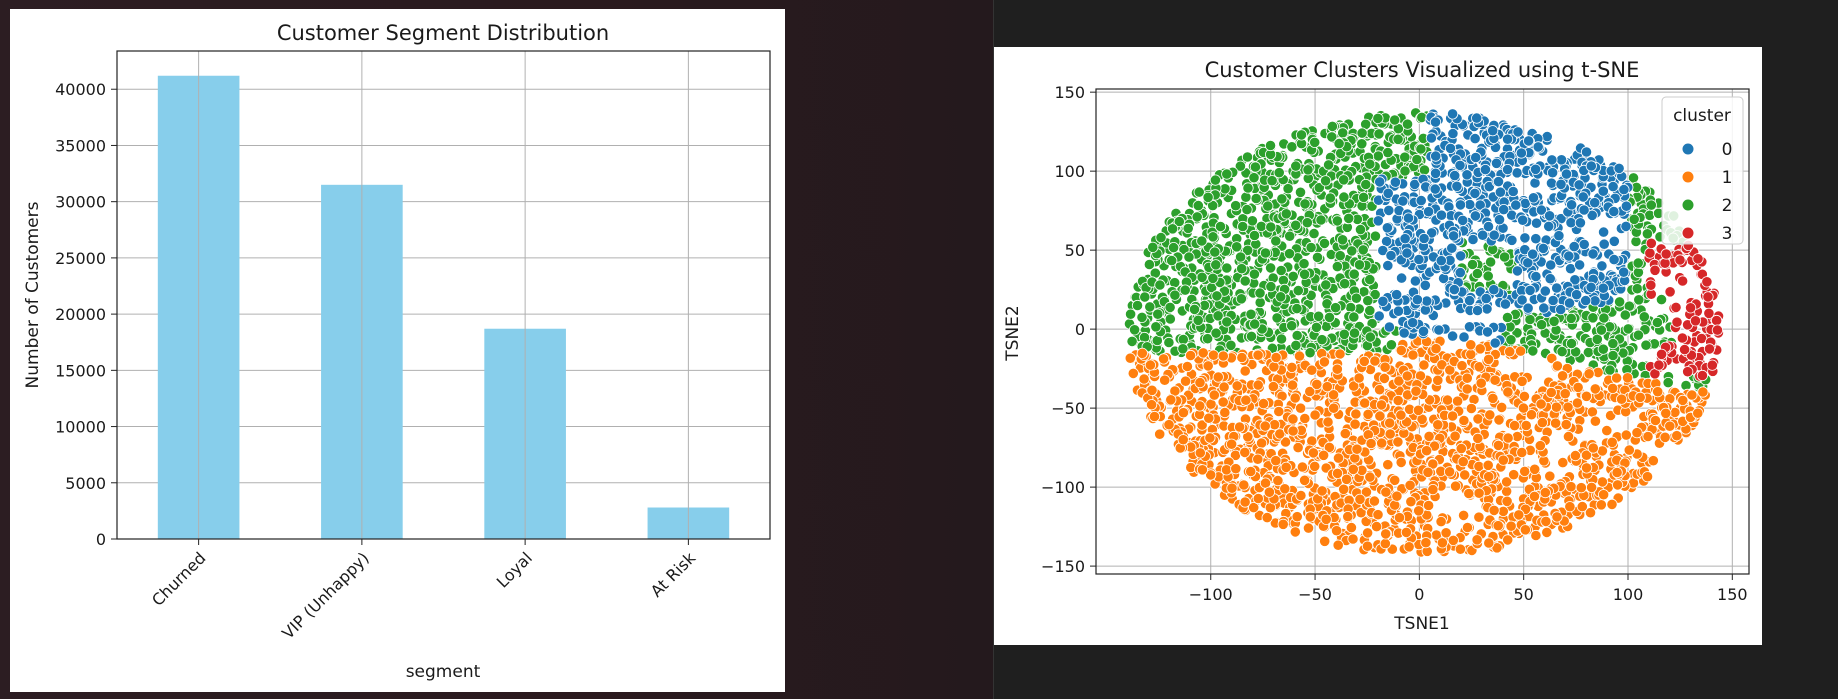  What do you see at coordinates (86, 314) in the screenshot?
I see `bar-chart-y-ticks: 0 5000 10000 15000 20000 25000 30000 35000 40000` at bounding box center [86, 314].